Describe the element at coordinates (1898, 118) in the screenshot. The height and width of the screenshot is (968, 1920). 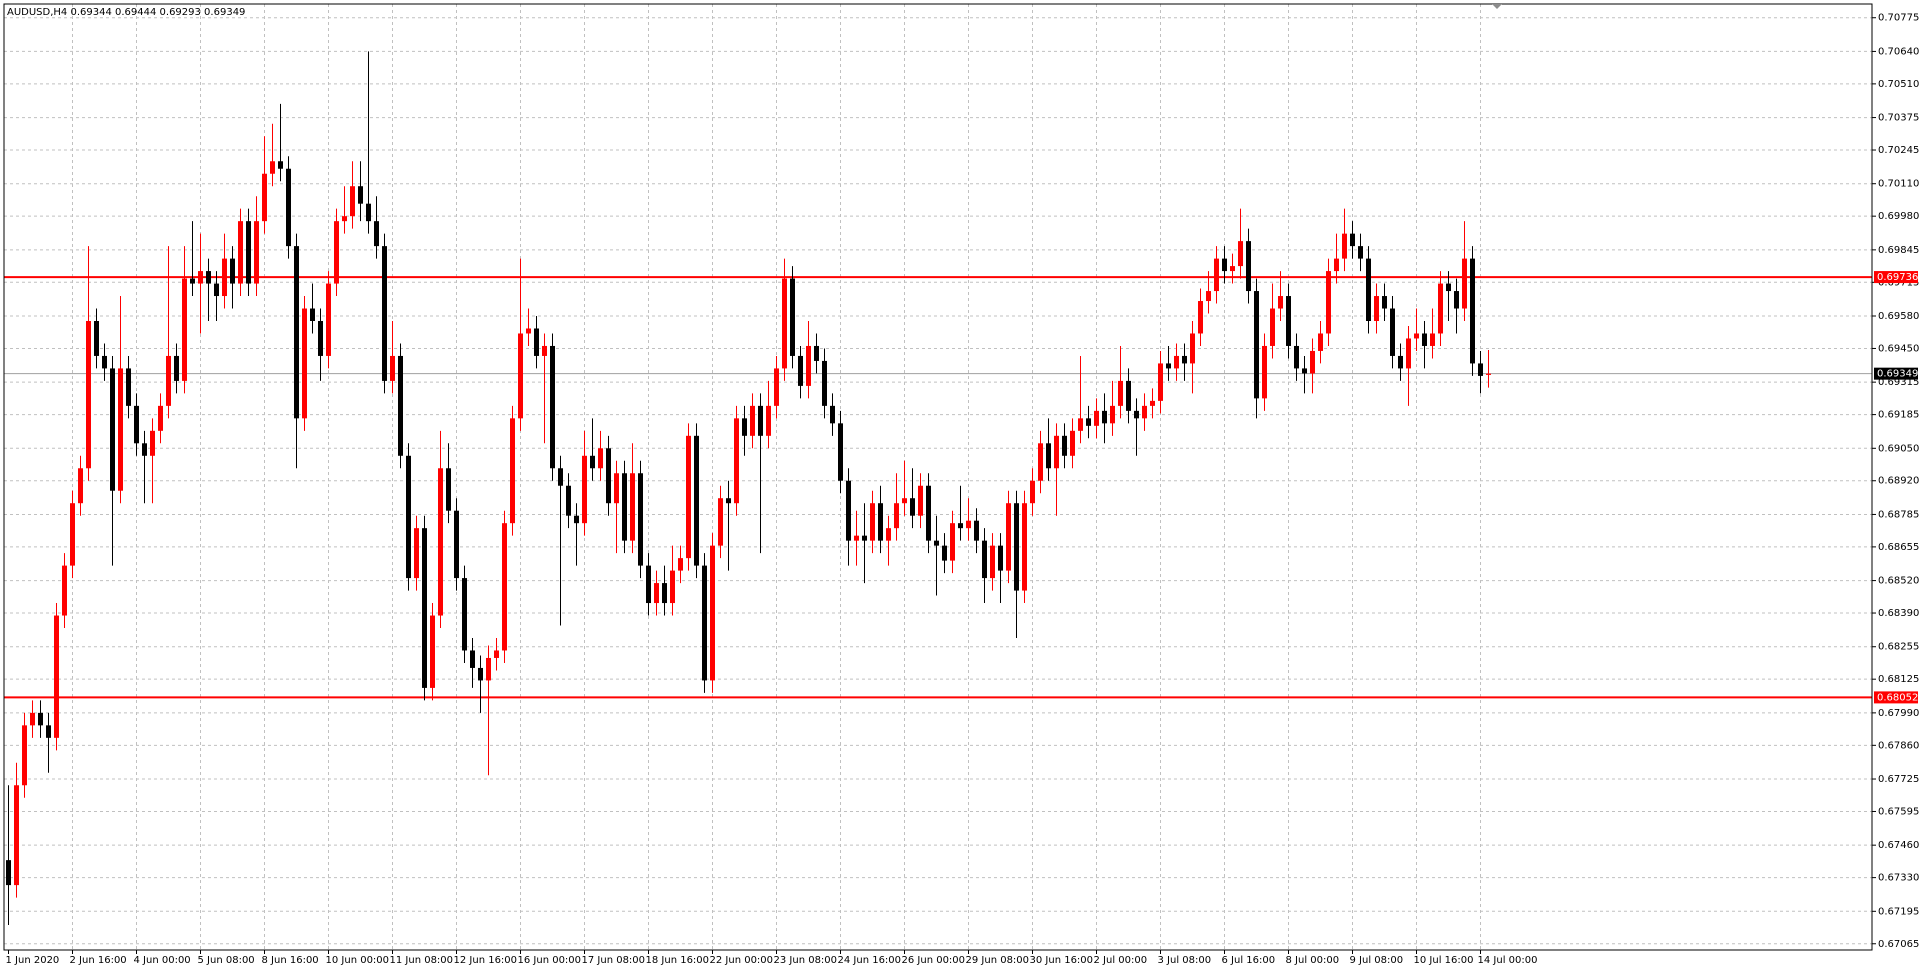
I see `y-tick-label: 0.70375` at that location.